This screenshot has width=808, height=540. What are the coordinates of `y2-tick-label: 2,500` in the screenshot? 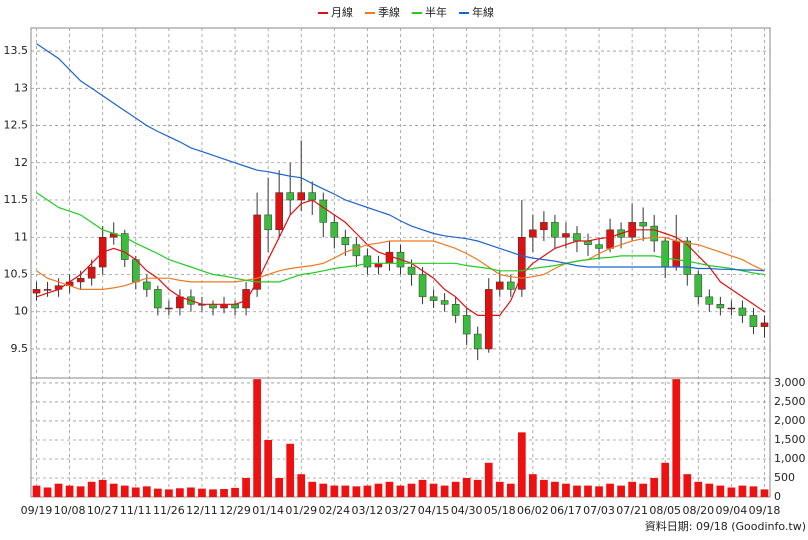 It's located at (790, 401).